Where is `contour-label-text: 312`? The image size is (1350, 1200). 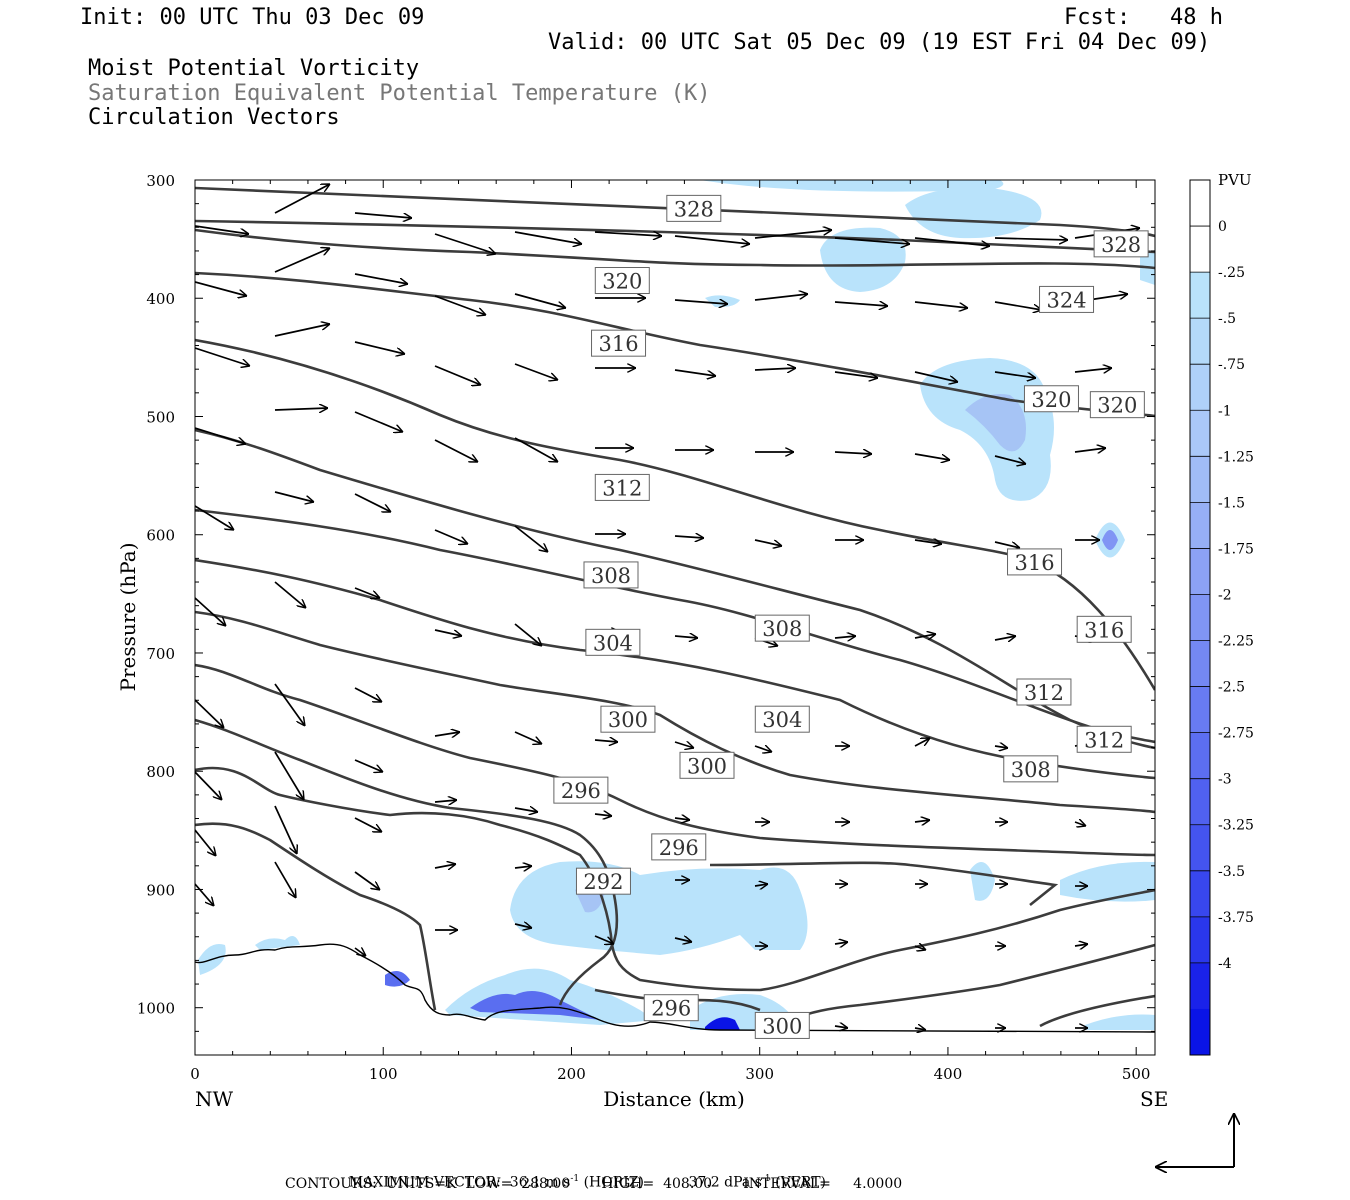
contour-label-text: 312 is located at coordinates (1104, 740).